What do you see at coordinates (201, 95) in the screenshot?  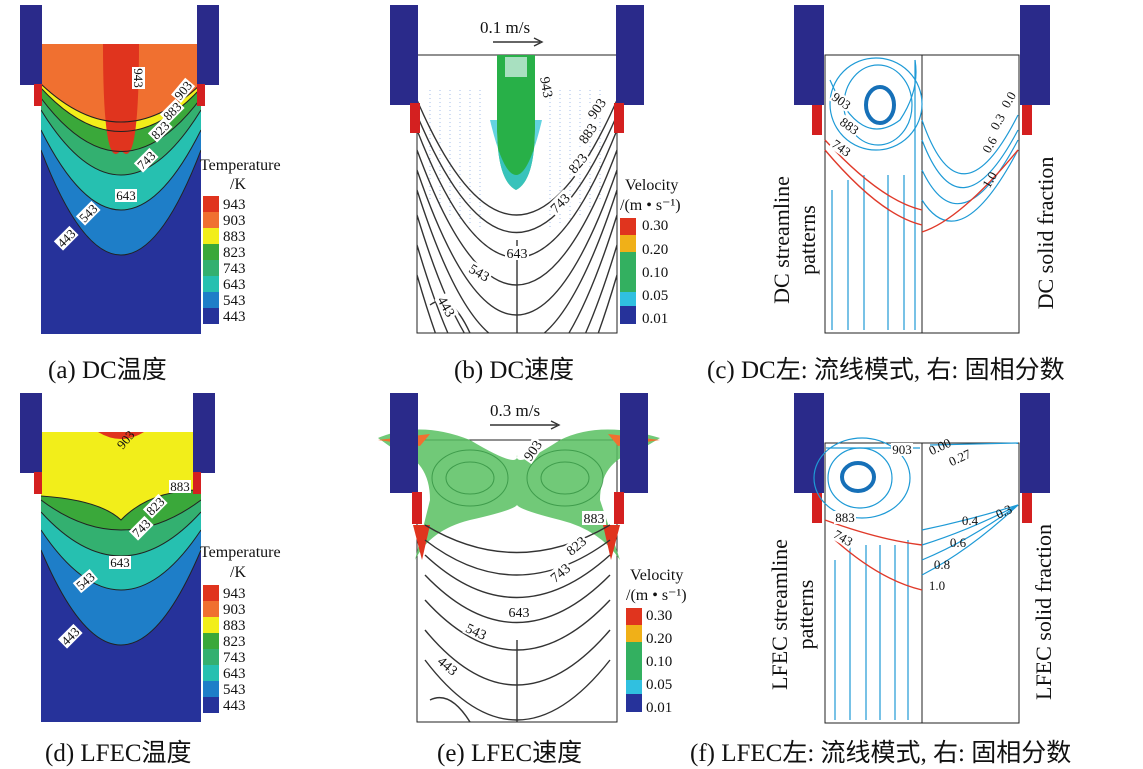 I see `hot-top-right` at bounding box center [201, 95].